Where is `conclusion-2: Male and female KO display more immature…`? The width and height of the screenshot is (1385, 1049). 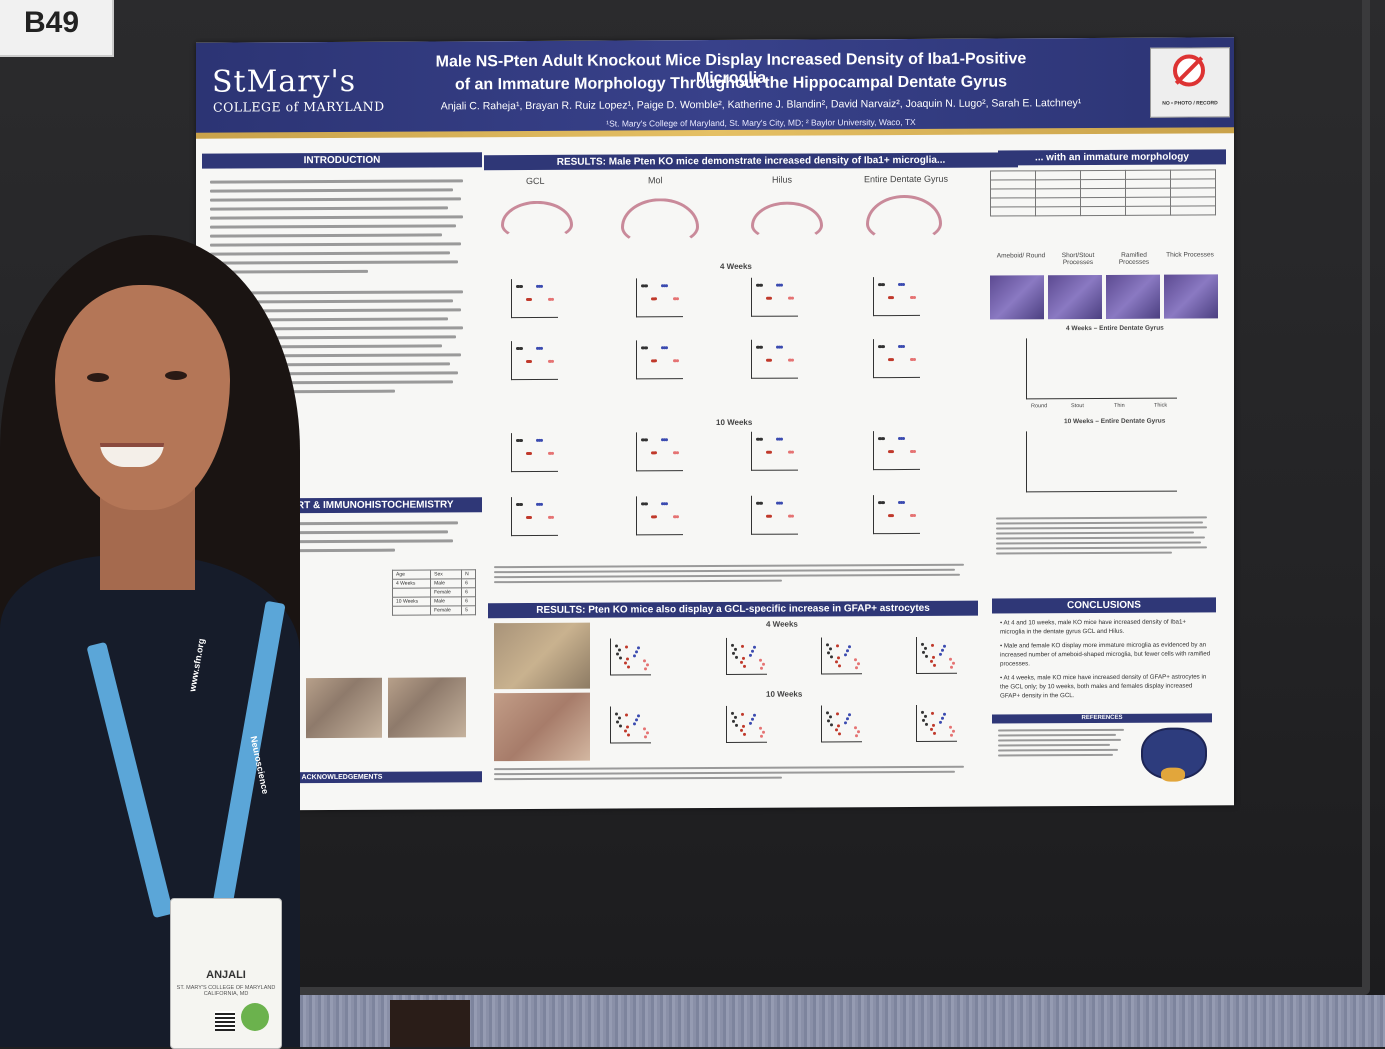
conclusion-2: Male and female KO display more immature… is located at coordinates (1105, 654).